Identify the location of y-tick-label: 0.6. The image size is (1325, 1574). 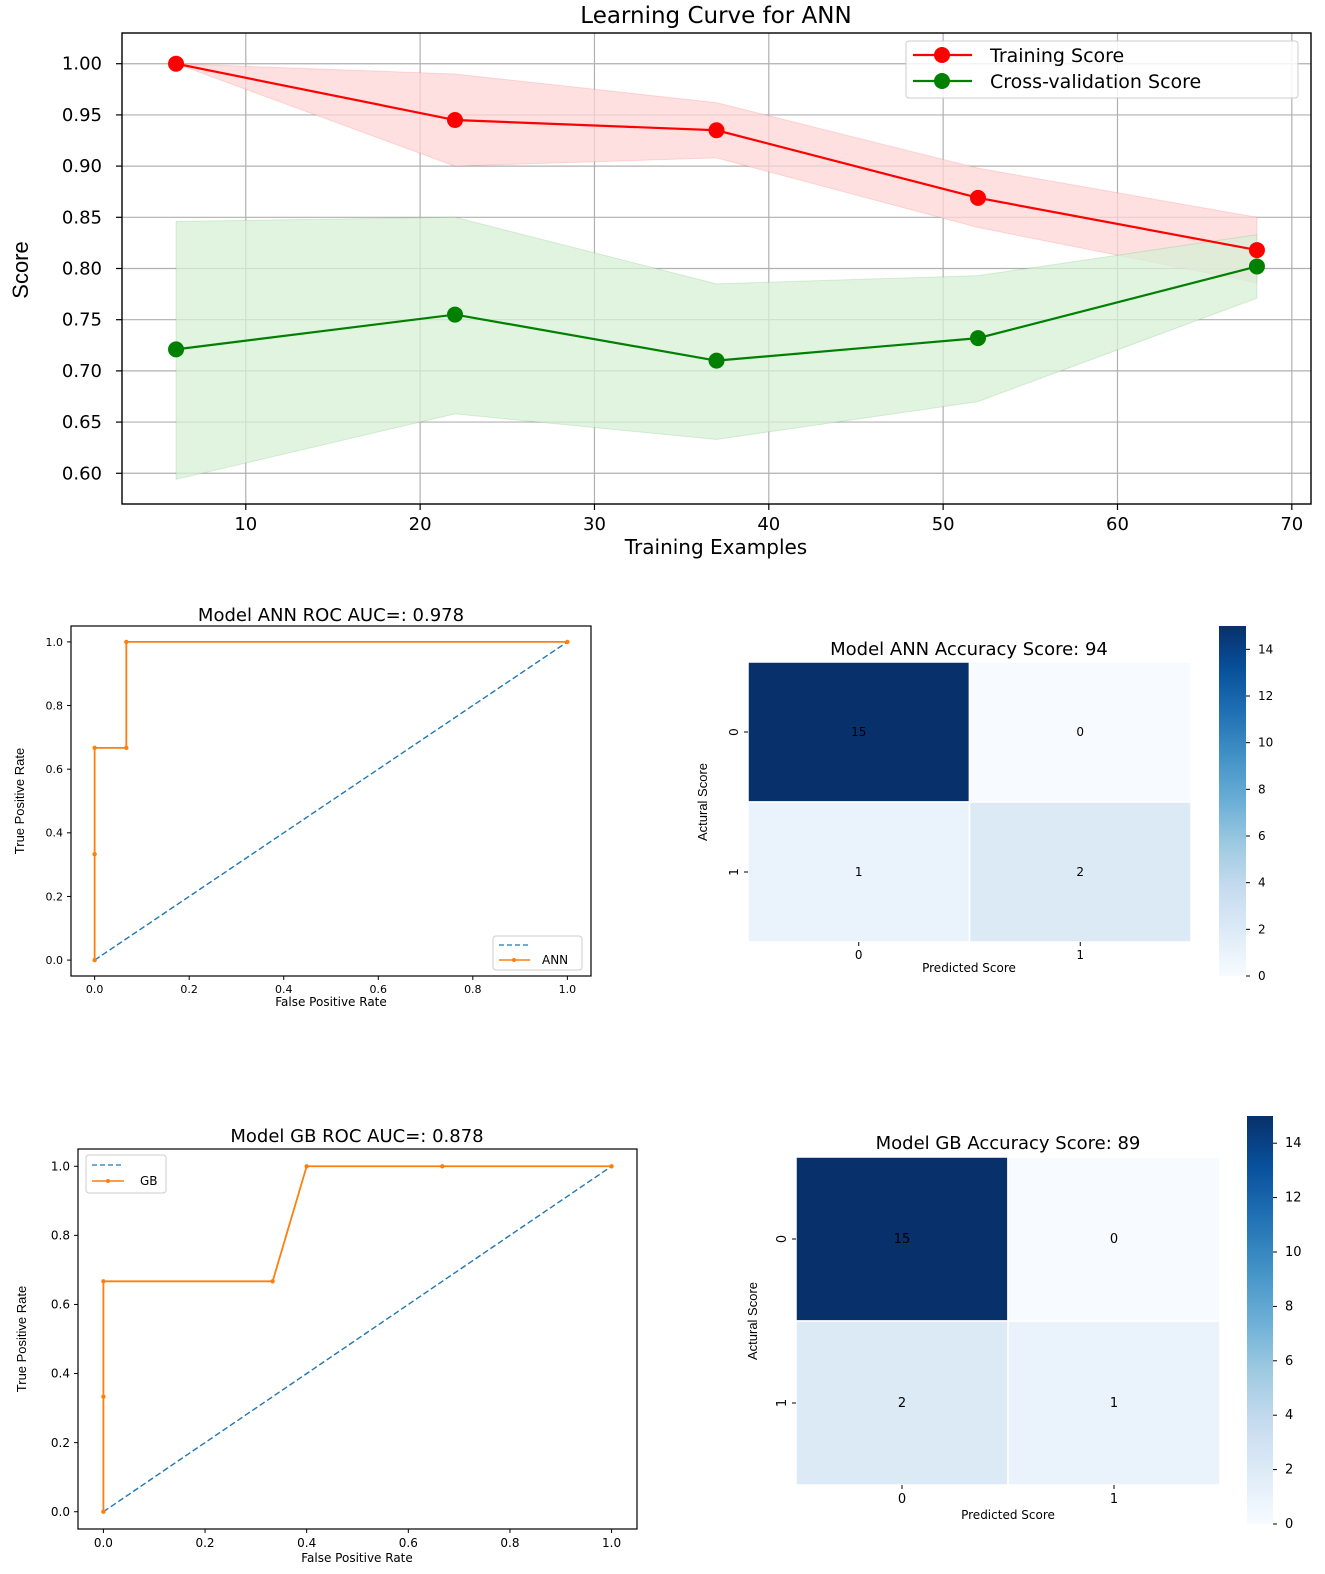
(55, 769).